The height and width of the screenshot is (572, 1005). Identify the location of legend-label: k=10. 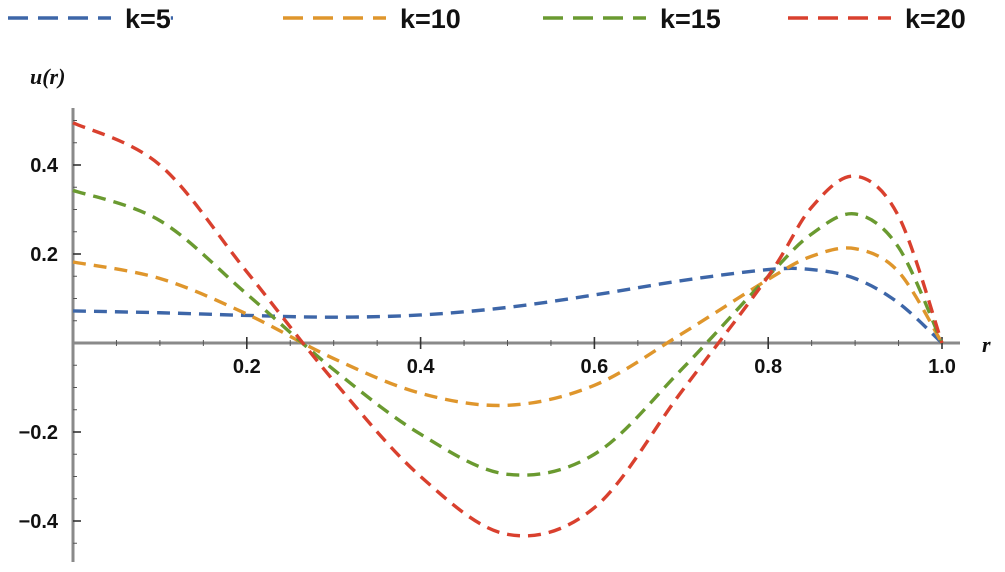
(430, 19).